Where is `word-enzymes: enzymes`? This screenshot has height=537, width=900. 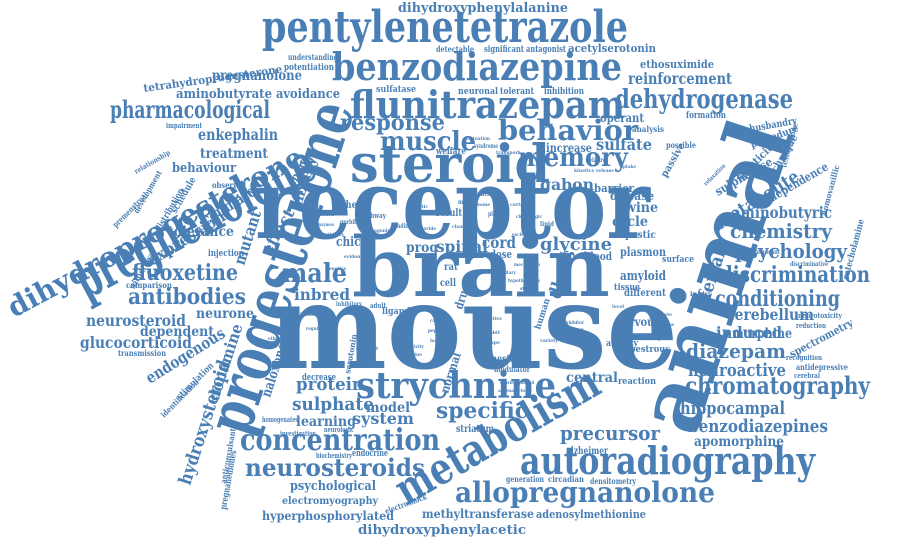
word-enzymes: enzymes is located at coordinates (325, 225).